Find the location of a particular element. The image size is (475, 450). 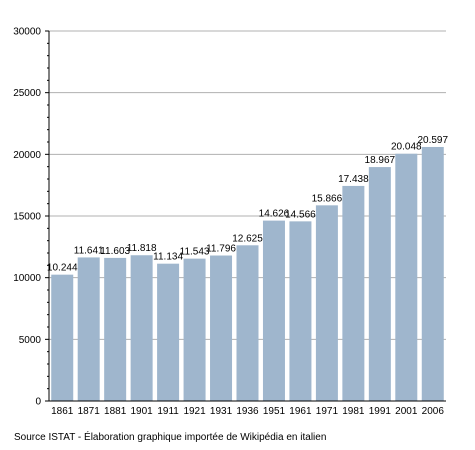

x-tick-label: 1981 is located at coordinates (353, 411).